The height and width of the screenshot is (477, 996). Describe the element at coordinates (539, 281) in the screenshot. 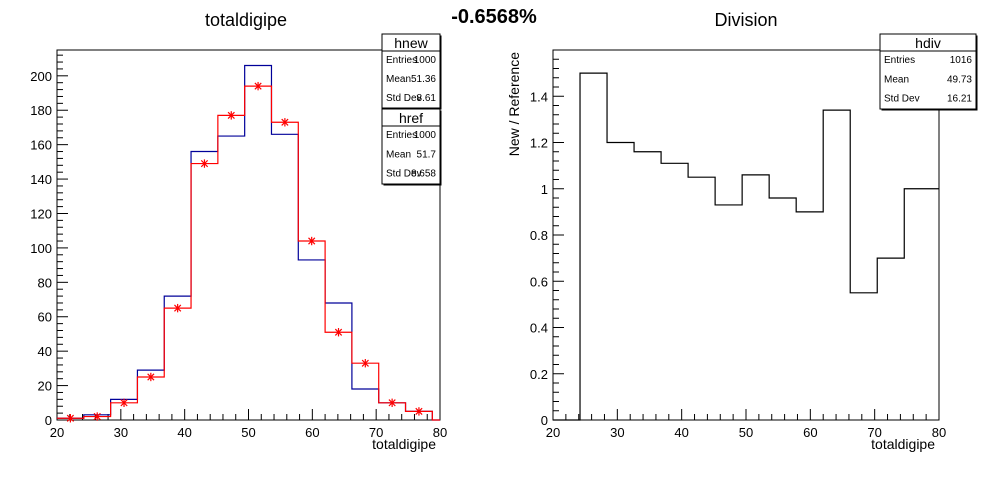

I see `y-tick-label: 0.6` at that location.